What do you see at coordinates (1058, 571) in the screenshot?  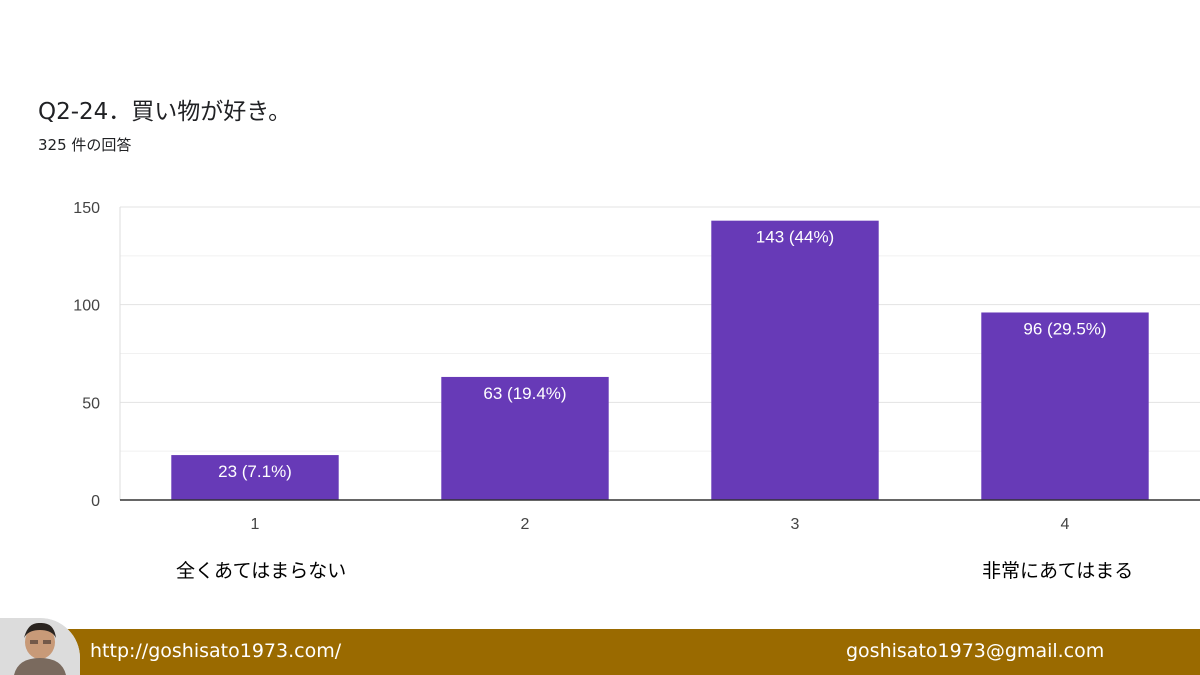 I see `scale-high-label: 非常にあてはまる` at bounding box center [1058, 571].